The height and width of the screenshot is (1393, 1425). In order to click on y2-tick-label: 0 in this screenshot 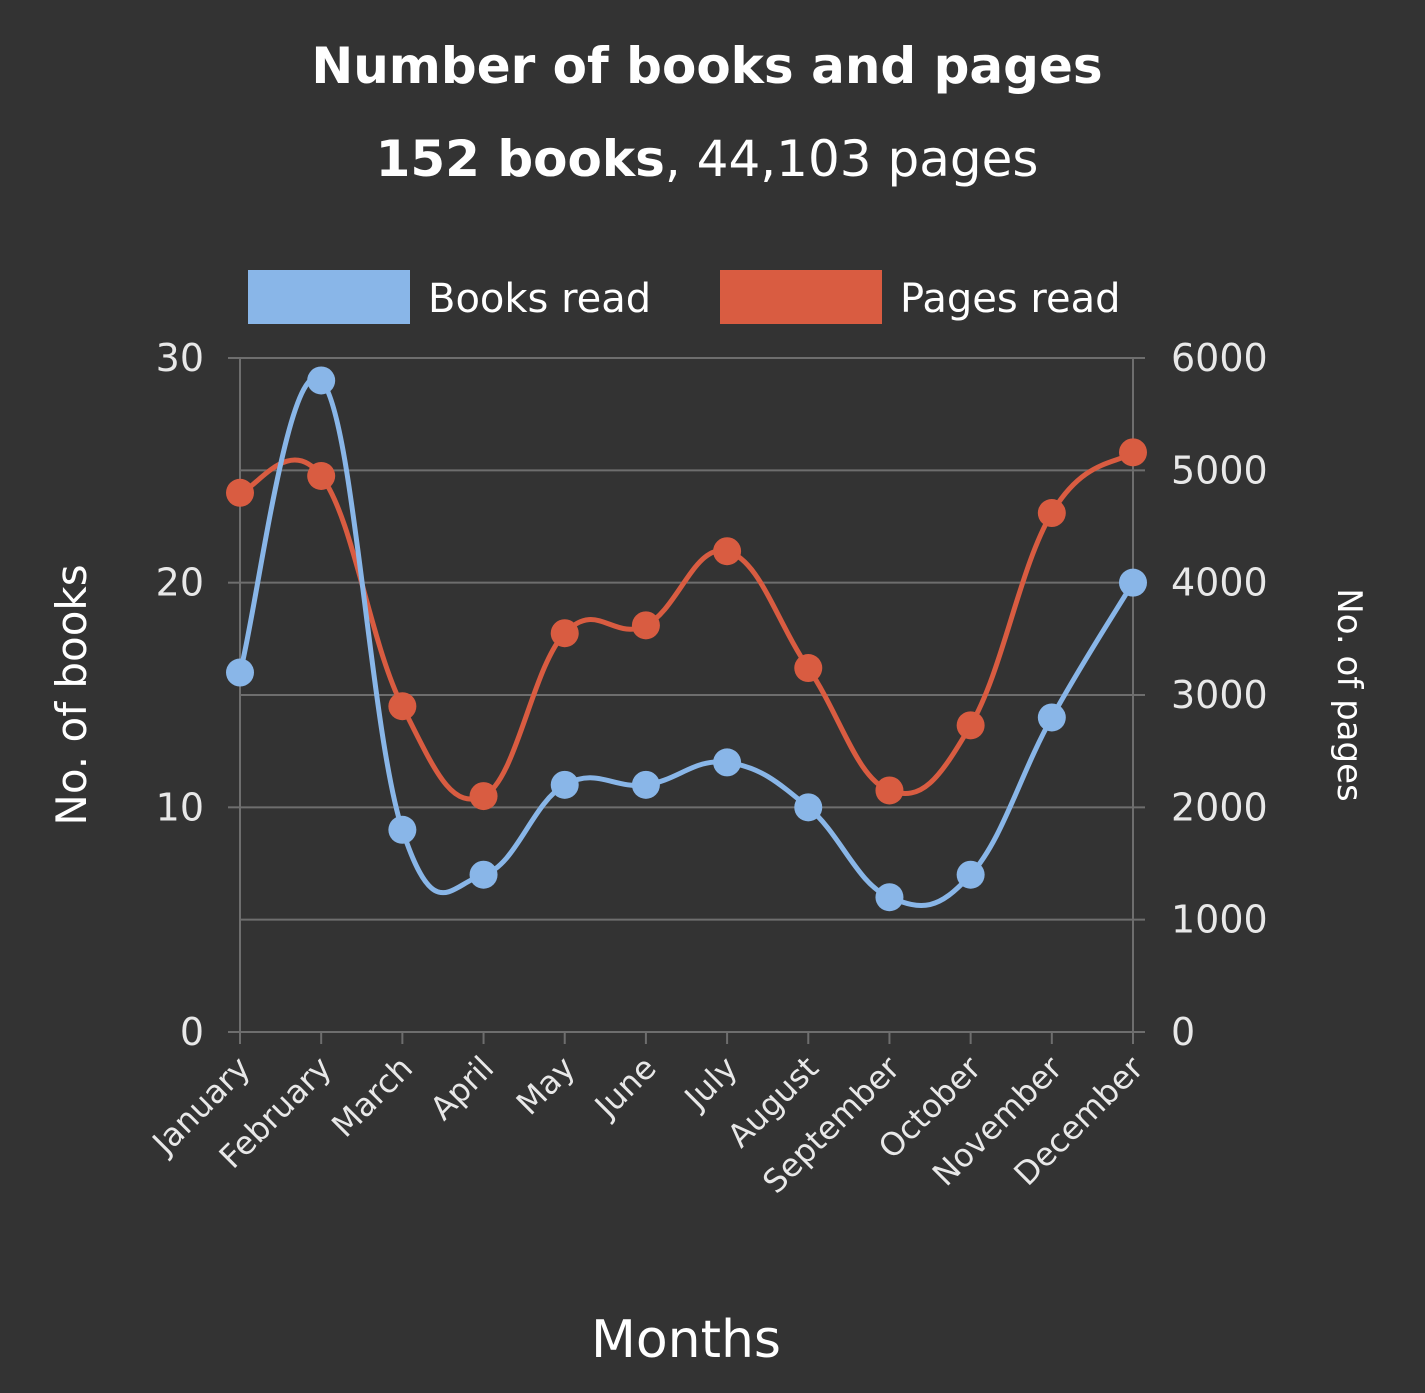, I will do `click(1183, 1032)`.